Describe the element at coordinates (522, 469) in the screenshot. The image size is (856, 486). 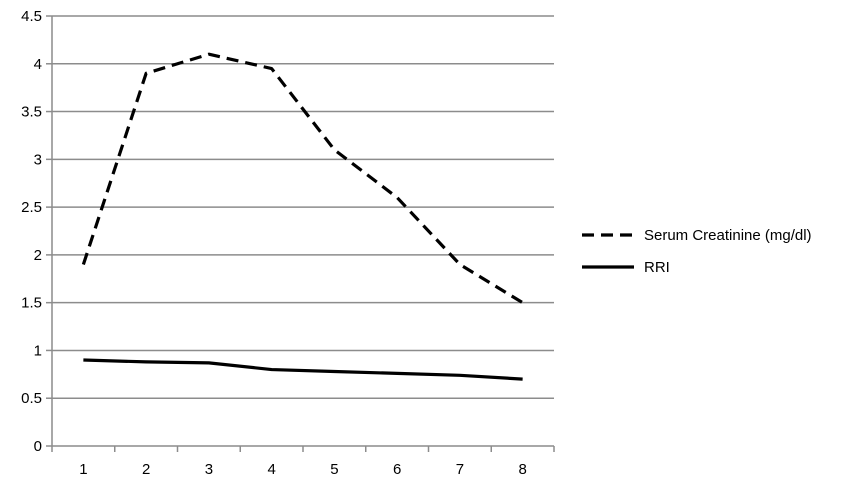
I see `x-tick-label: 8` at that location.